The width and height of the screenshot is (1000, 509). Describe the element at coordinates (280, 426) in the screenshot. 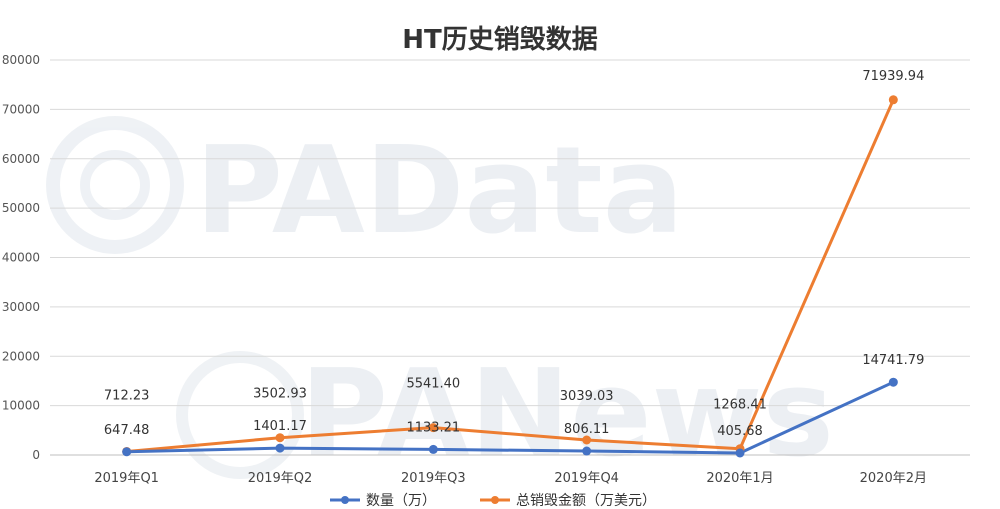

I see `data-label: 1401.17` at that location.